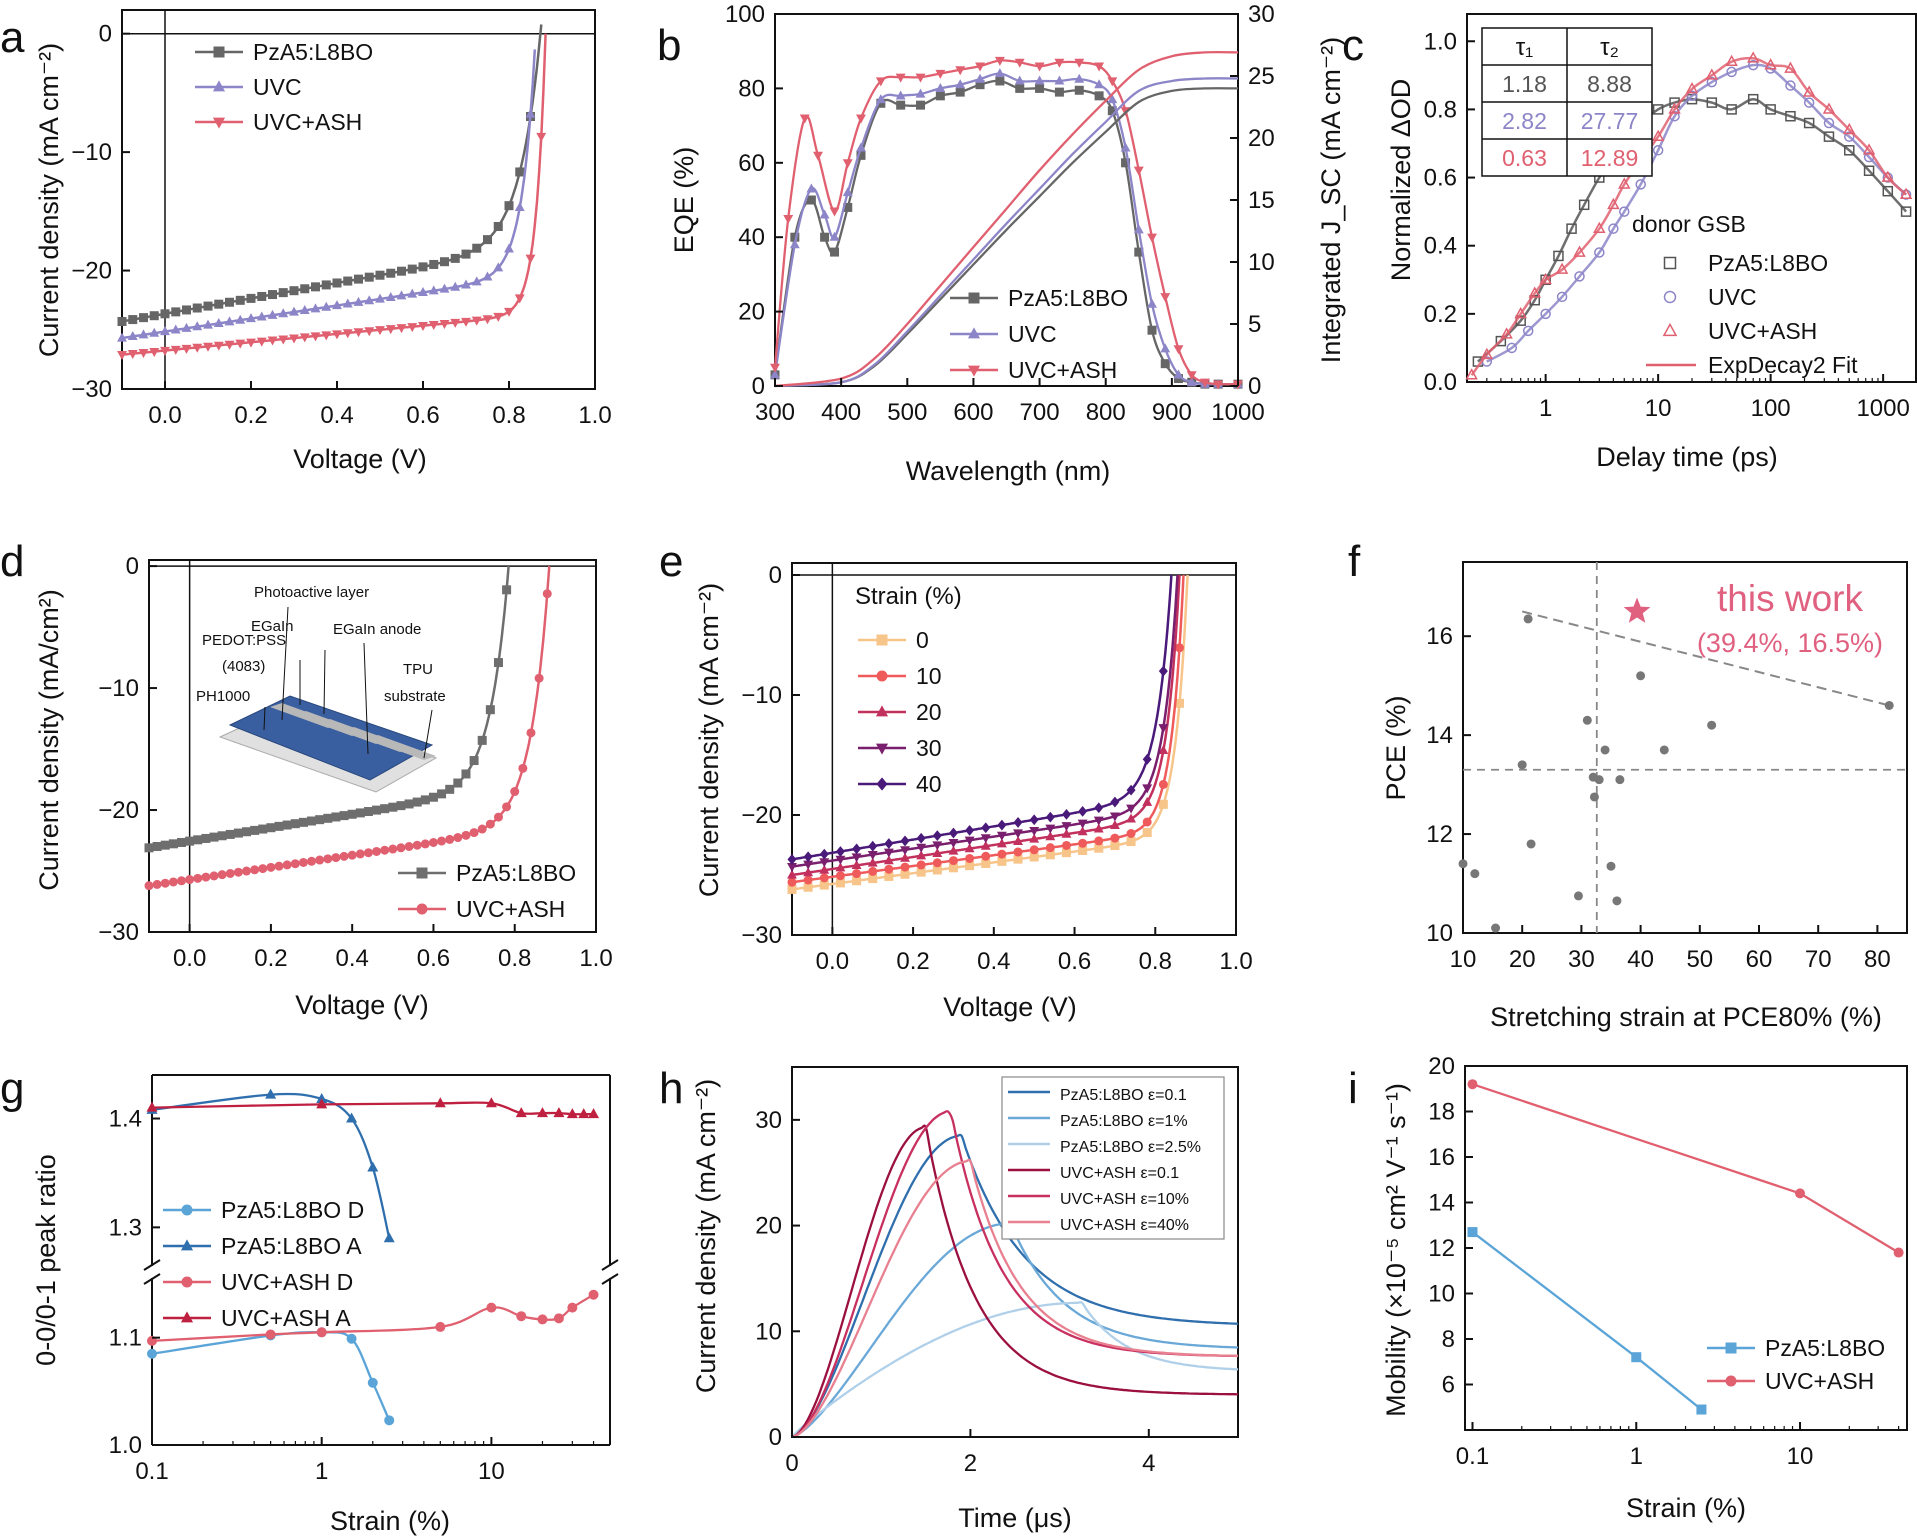 The image size is (1917, 1540). Describe the element at coordinates (912, 961) in the screenshot. I see `x-tick-label: 0.2` at that location.